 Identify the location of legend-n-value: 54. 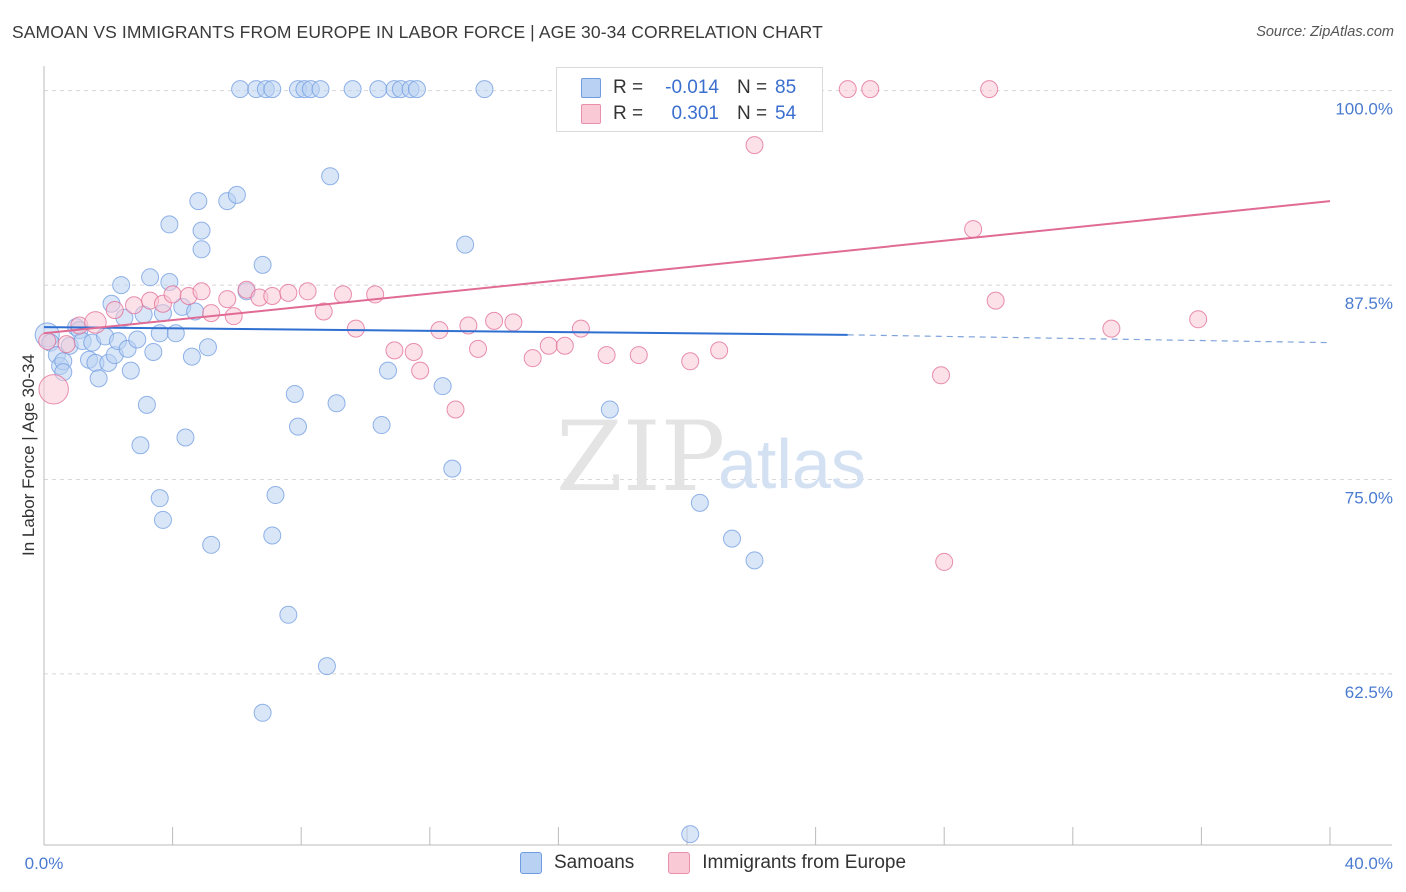
(786, 113).